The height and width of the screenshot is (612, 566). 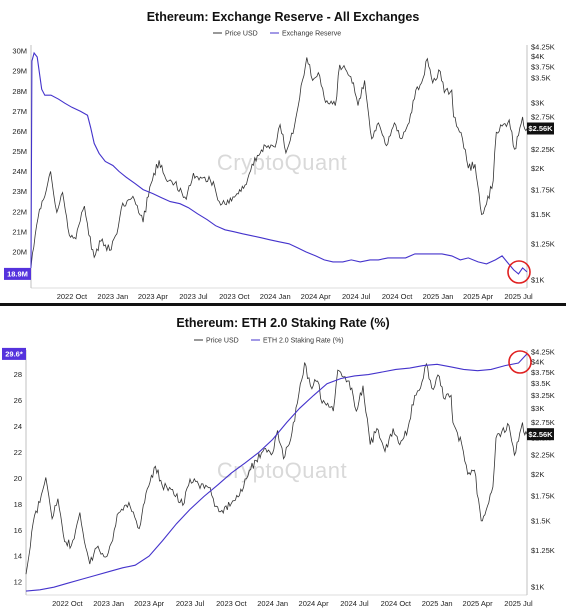 What do you see at coordinates (303, 341) in the screenshot?
I see `chart2-legend-staking: ETH 2.0 Staking Rate (%)` at bounding box center [303, 341].